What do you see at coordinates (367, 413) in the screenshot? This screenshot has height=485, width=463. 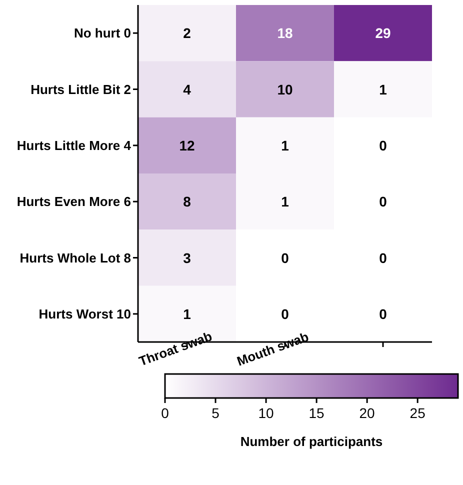 I see `color-bar-label: 20` at bounding box center [367, 413].